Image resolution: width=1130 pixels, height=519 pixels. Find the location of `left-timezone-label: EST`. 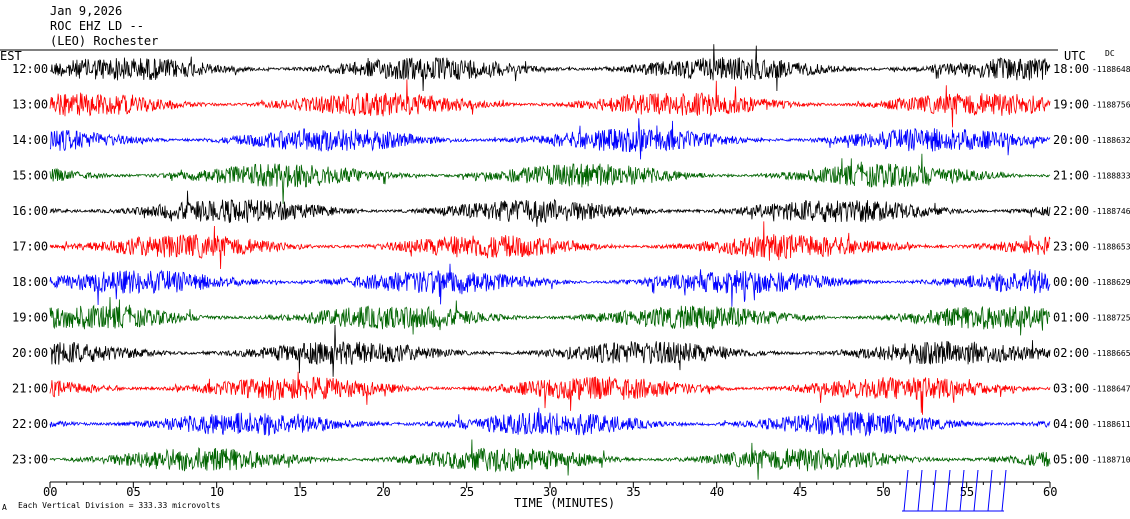

left-timezone-label: EST is located at coordinates (11, 56).